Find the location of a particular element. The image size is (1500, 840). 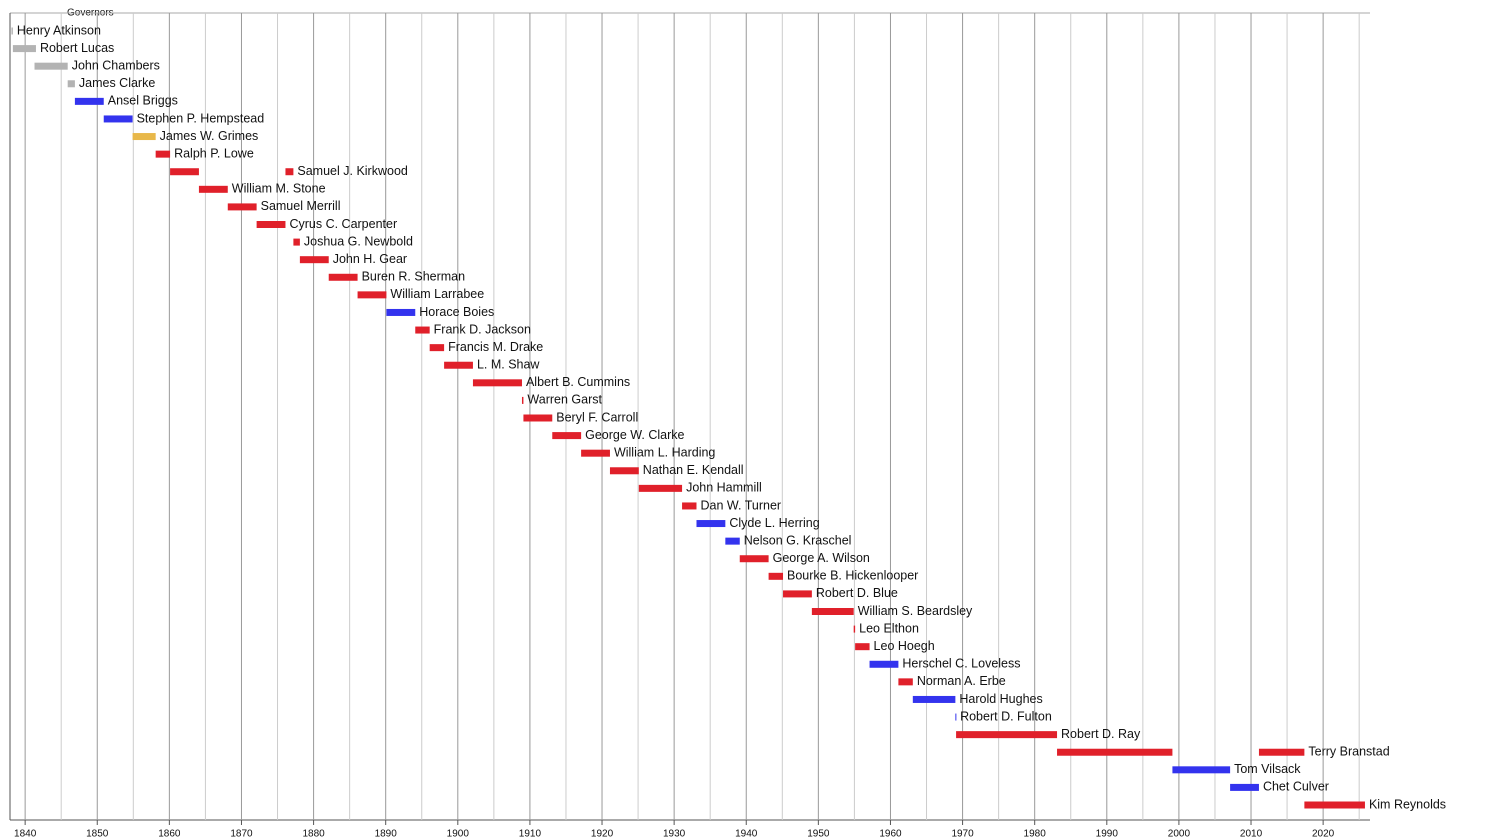

governor-label: George A. Wilson is located at coordinates (821, 558).